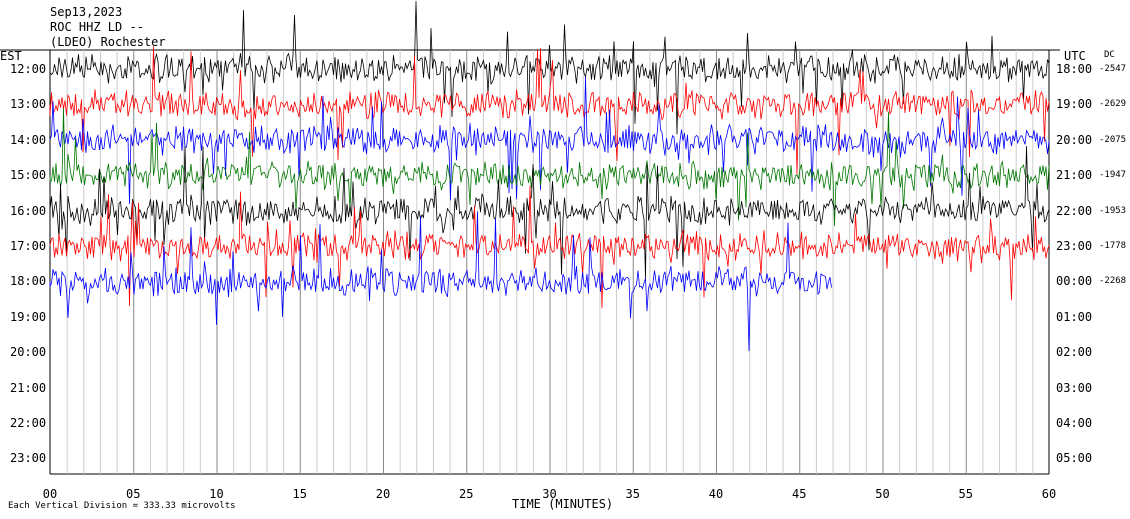 The width and height of the screenshot is (1130, 519). Describe the element at coordinates (86, 12) in the screenshot. I see `date-label: Sep13,2023` at that location.